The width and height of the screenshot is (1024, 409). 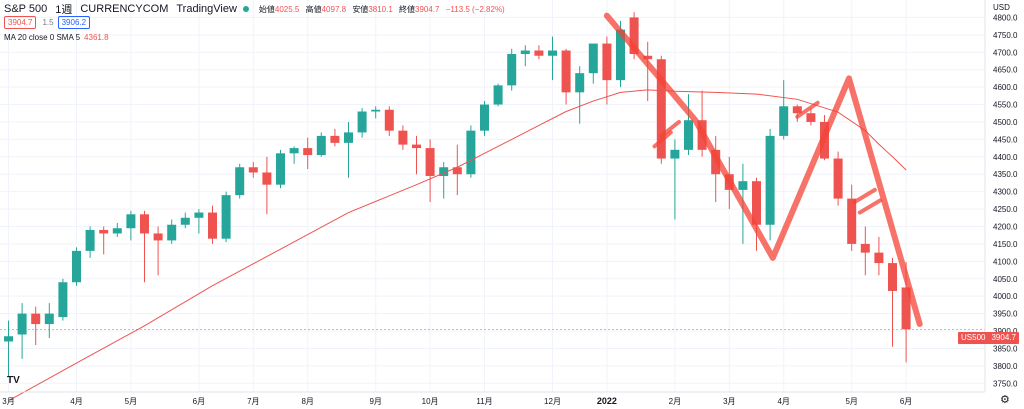 What do you see at coordinates (1003, 337) in the screenshot?
I see `last-price-value: 3904.7` at bounding box center [1003, 337].